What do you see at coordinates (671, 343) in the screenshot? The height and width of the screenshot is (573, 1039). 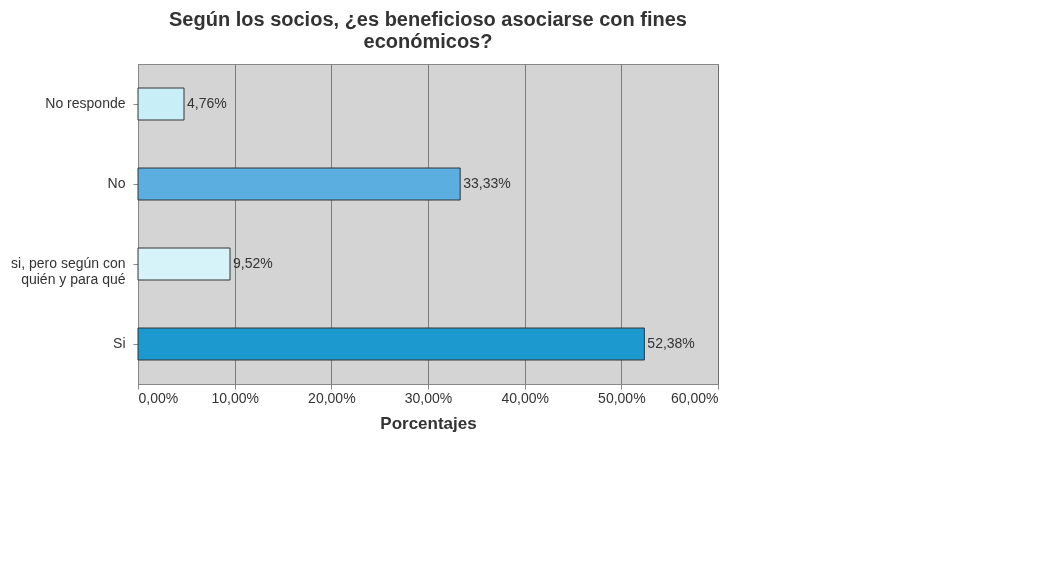 I see `data-label: 52,38%` at bounding box center [671, 343].